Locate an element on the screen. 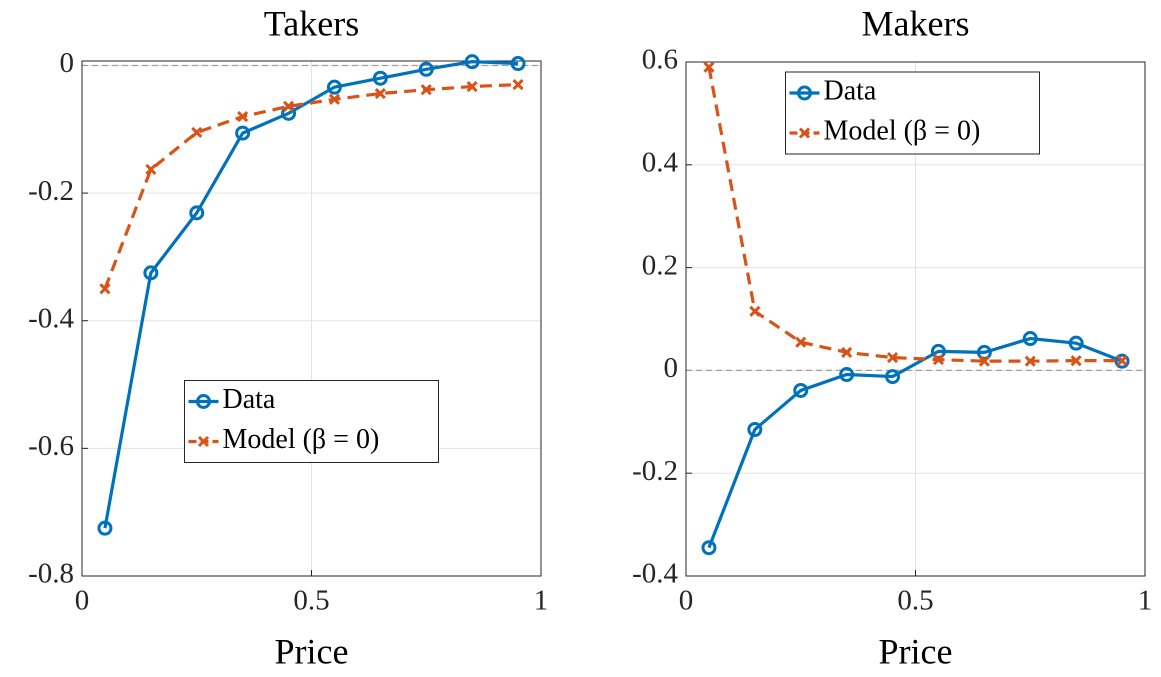 Image resolution: width=1161 pixels, height=677 pixels. chart-title: Makers is located at coordinates (916, 23).